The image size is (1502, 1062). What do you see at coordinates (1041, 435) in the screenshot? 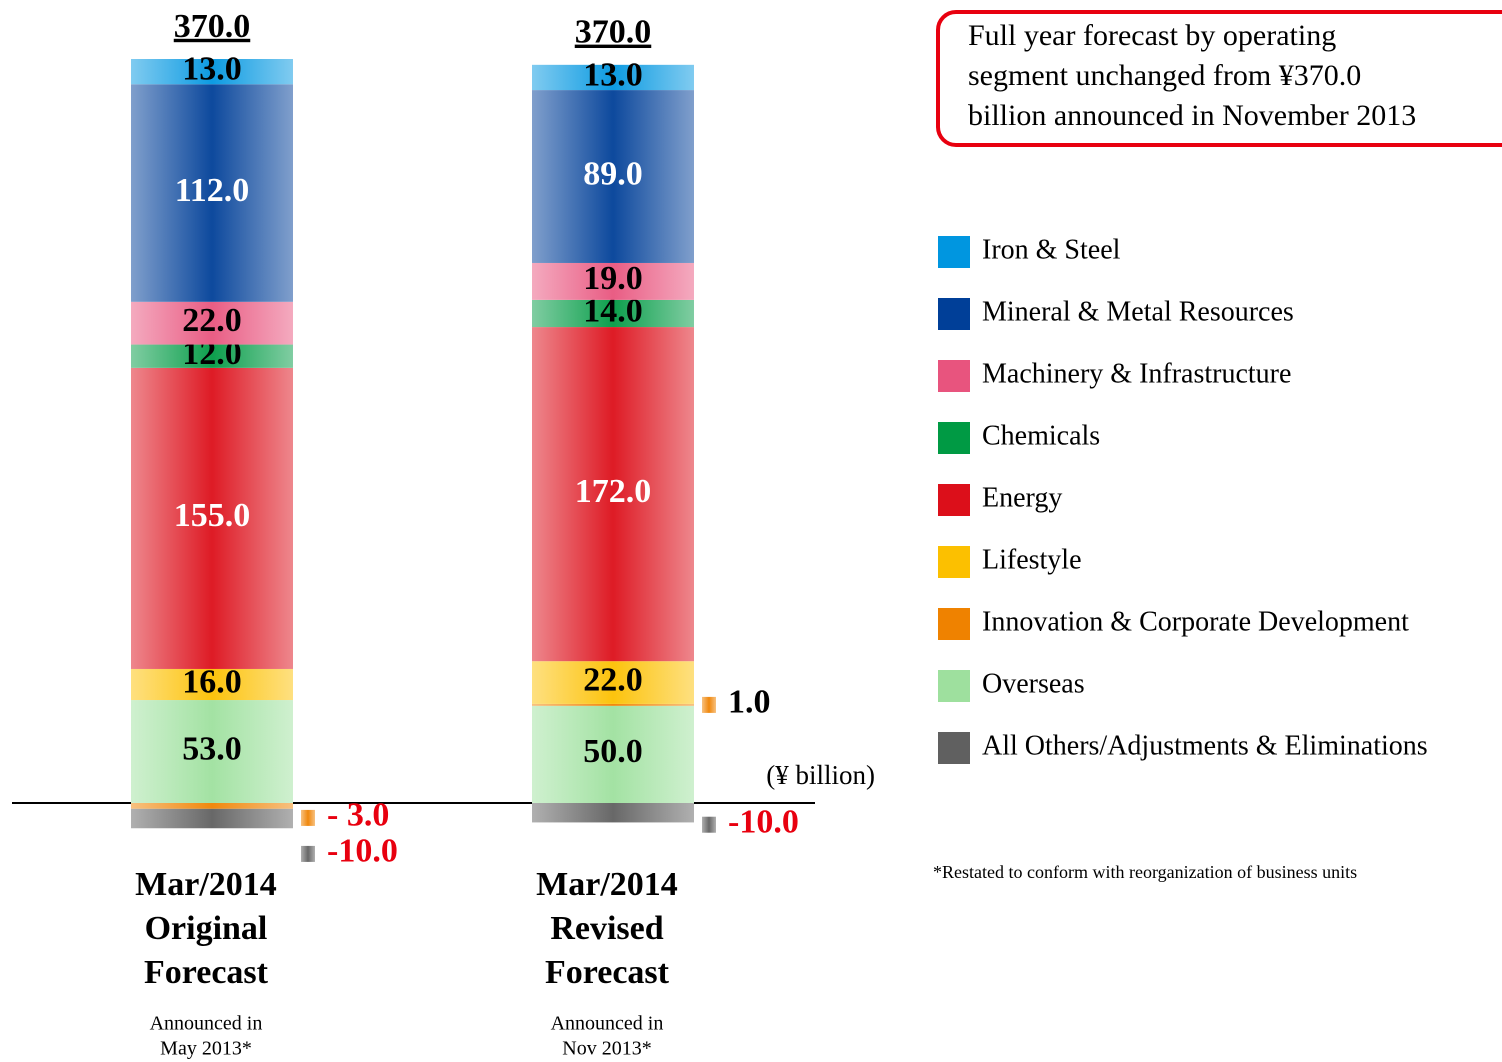
I see `legend-label: Chemicals` at bounding box center [1041, 435].